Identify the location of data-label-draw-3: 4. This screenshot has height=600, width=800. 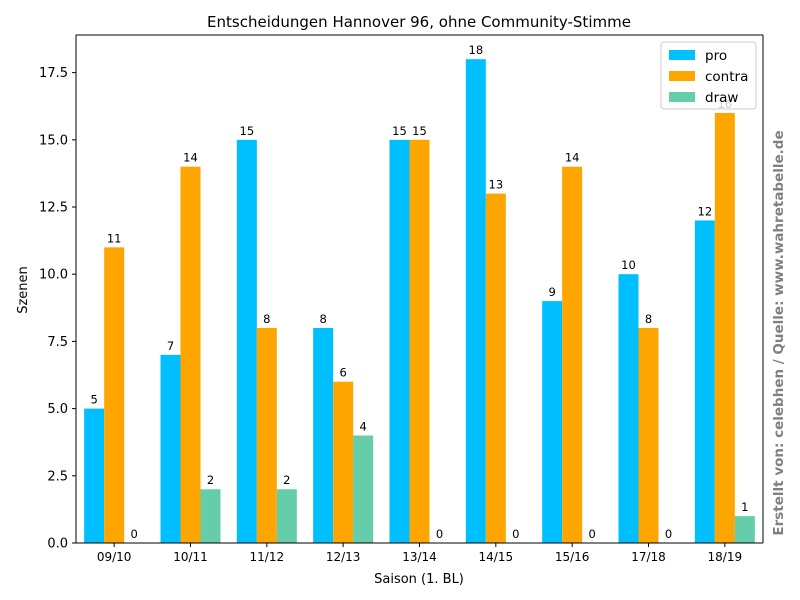
(363, 426).